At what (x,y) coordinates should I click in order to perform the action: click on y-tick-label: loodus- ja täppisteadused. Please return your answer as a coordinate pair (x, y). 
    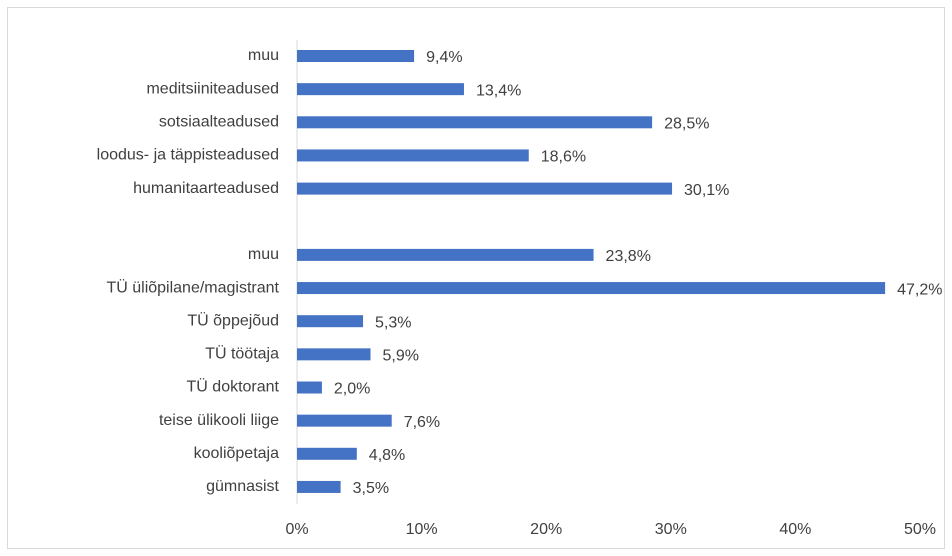
    Looking at the image, I should click on (188, 155).